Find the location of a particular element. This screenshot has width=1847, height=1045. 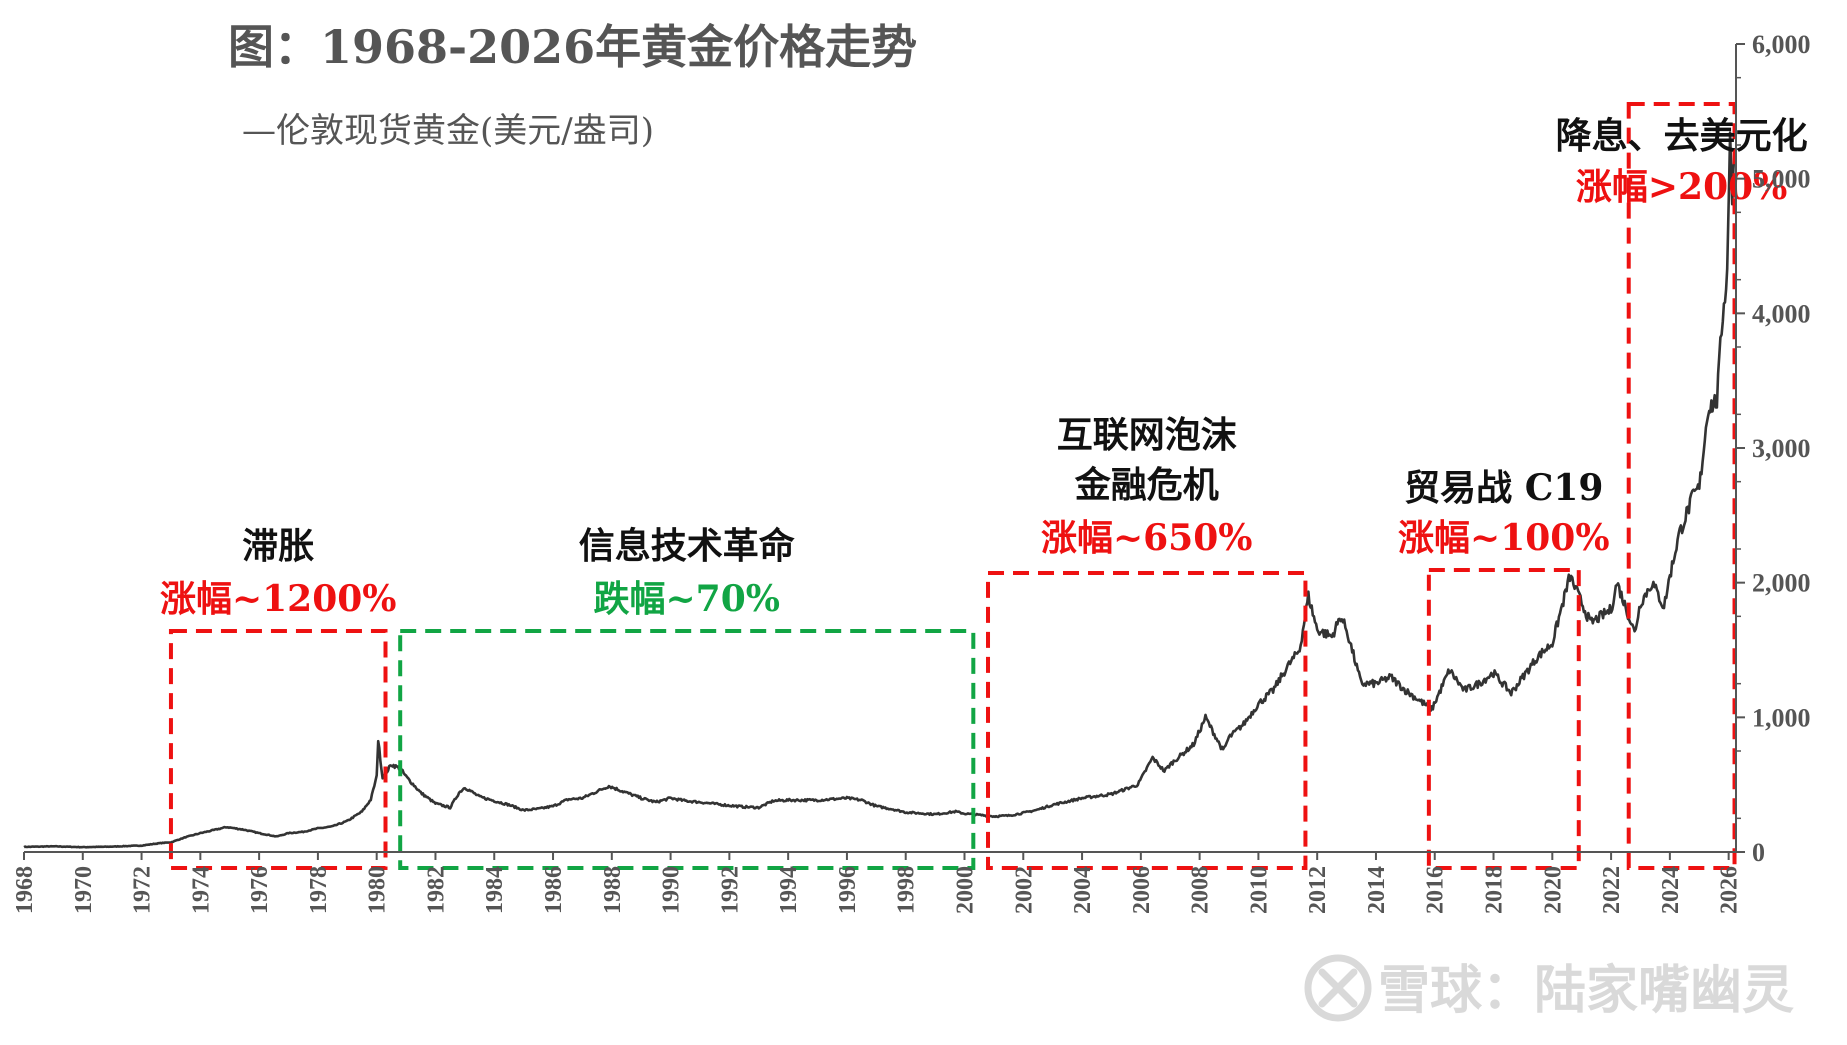

annotation-label: 贸易战 C19 is located at coordinates (1503, 488).